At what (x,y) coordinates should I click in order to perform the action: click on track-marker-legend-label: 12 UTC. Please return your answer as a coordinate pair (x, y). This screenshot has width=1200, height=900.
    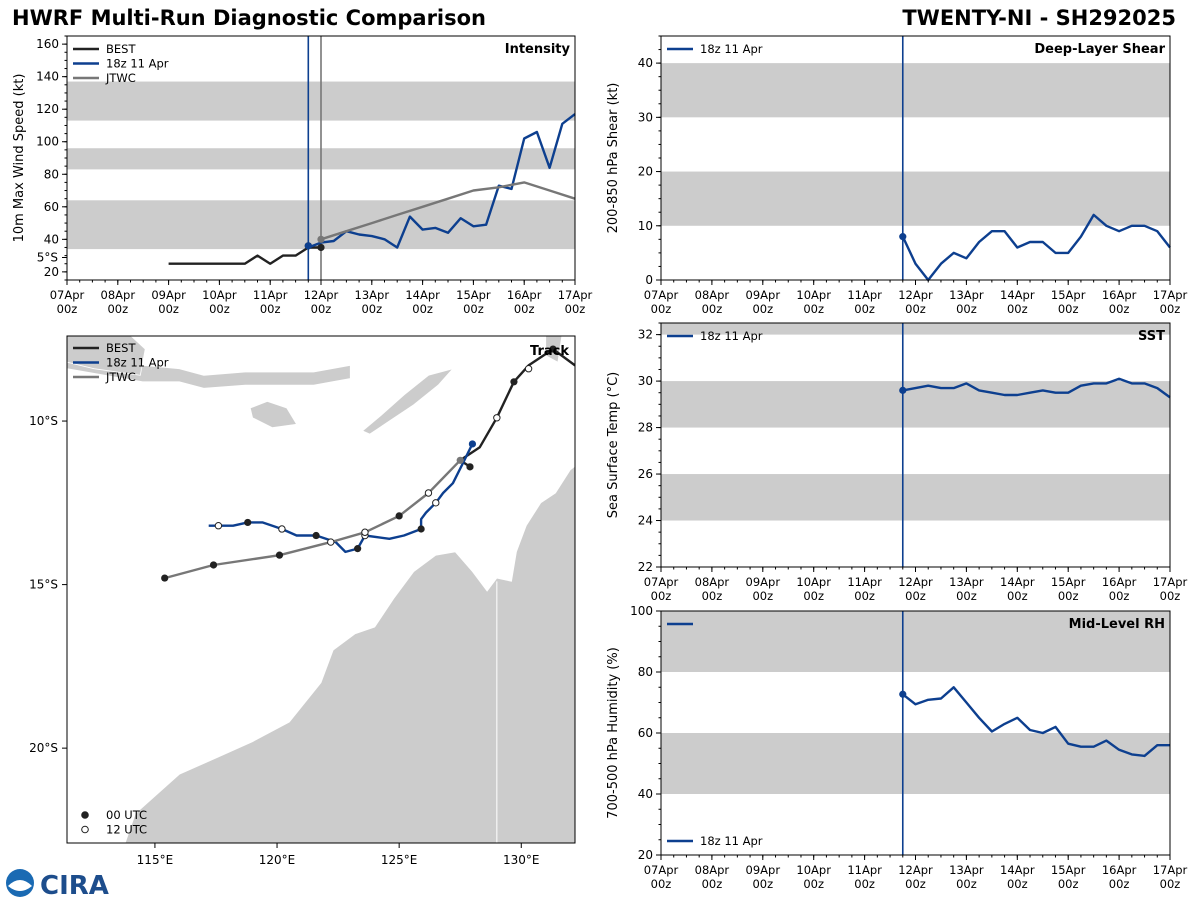
    Looking at the image, I should click on (126, 830).